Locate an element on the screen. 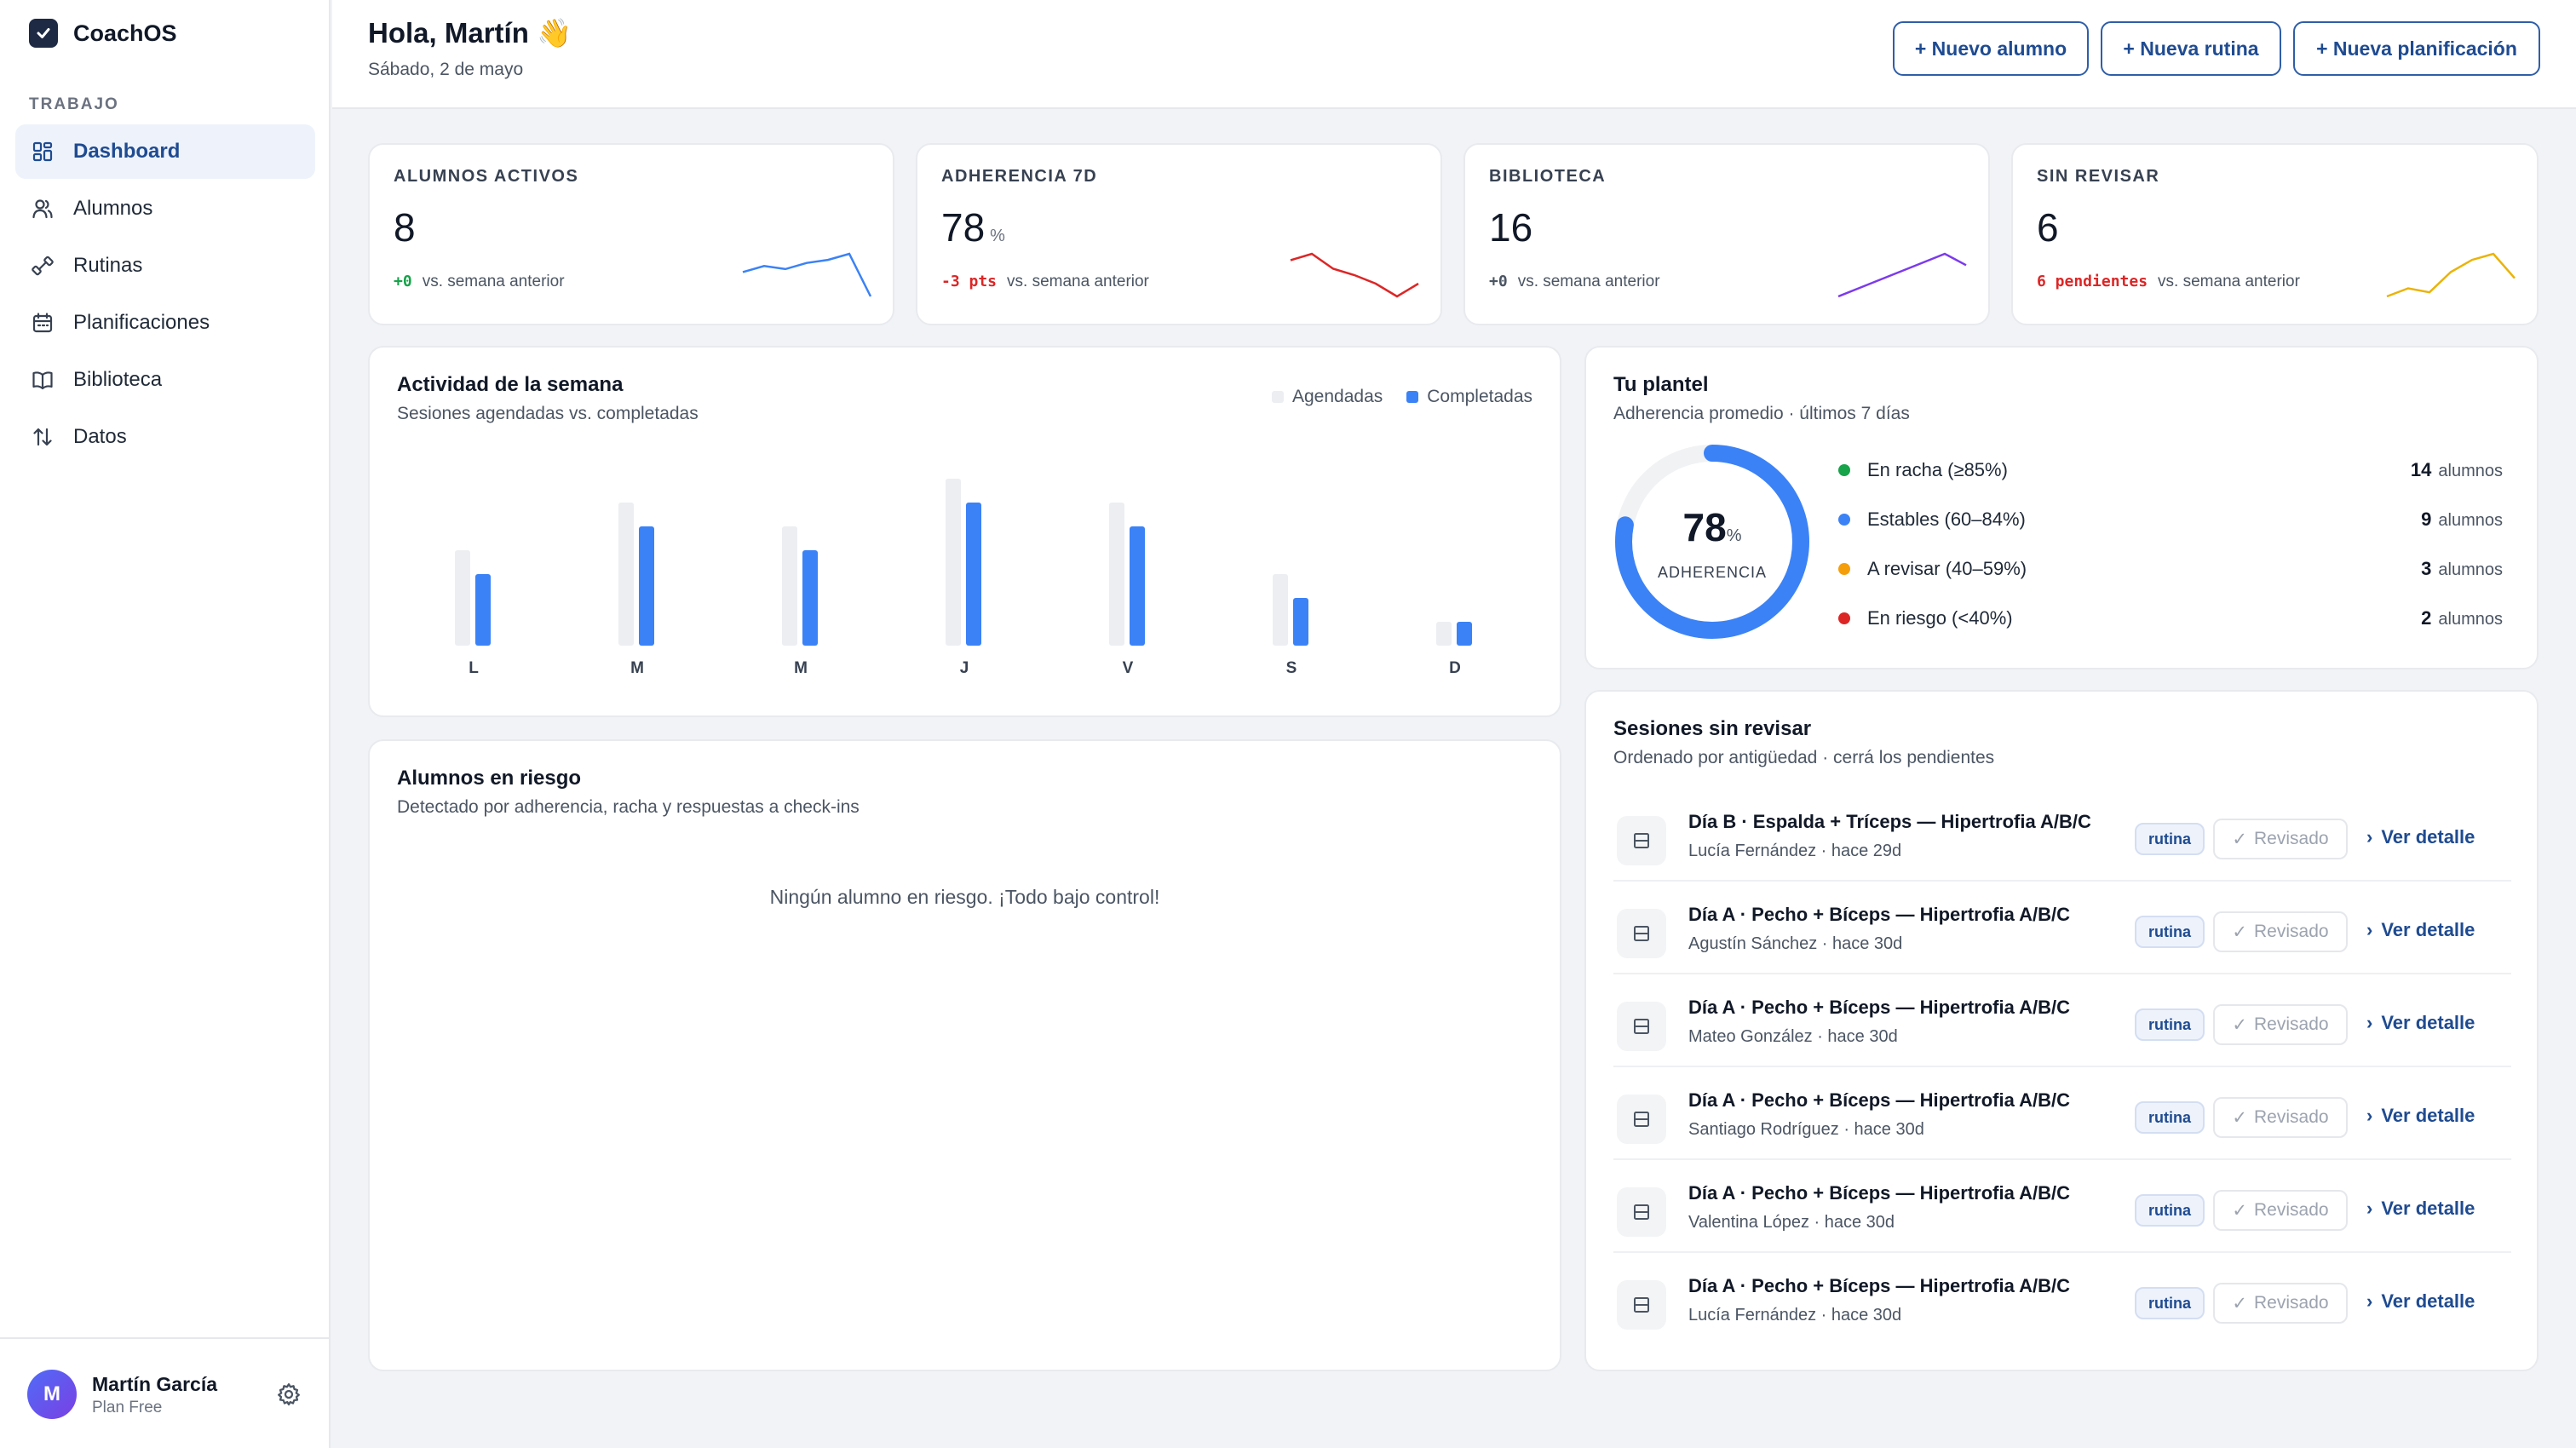 This screenshot has width=2576, height=1448. plantel-count: 9 alumnos is located at coordinates (2462, 519).